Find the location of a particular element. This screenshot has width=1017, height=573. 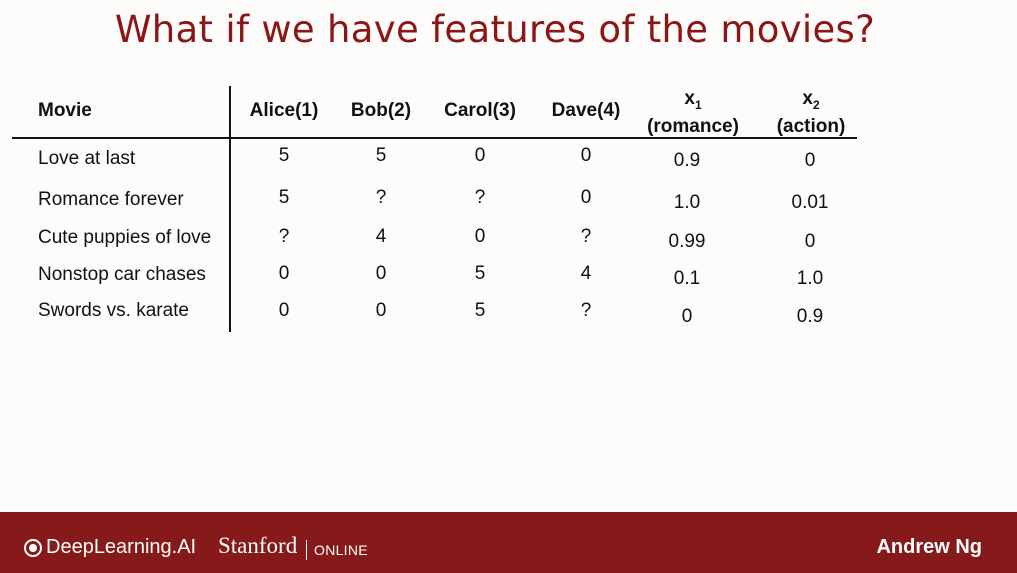

row-3-bob: 4 is located at coordinates (381, 236).